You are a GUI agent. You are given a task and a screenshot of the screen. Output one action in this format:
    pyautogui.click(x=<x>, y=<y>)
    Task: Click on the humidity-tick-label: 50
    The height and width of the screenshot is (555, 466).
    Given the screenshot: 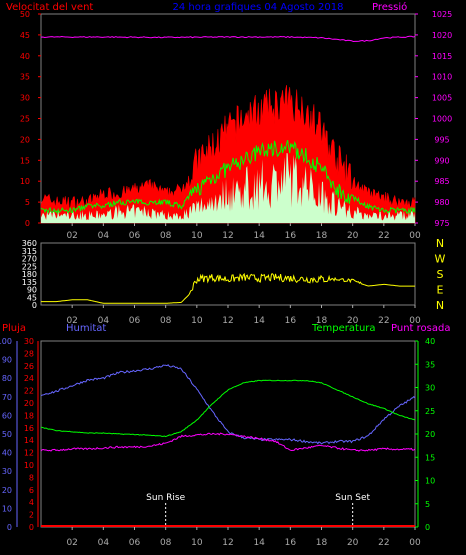 What is the action you would take?
    pyautogui.click(x=7, y=434)
    